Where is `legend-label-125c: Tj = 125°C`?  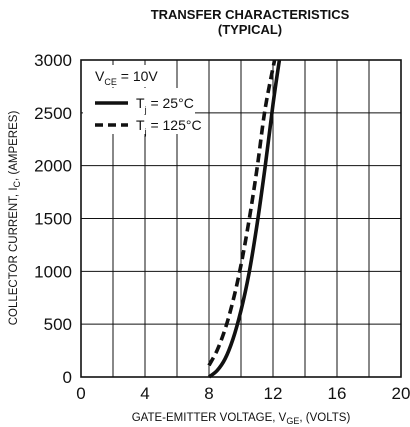
legend-label-125c: Tj = 125°C is located at coordinates (169, 127).